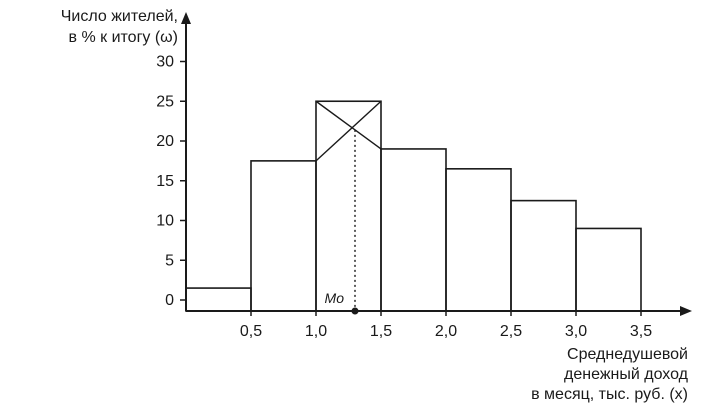 Image resolution: width=702 pixels, height=418 pixels. What do you see at coordinates (165, 62) in the screenshot?
I see `y-tick-label-30: 30` at bounding box center [165, 62].